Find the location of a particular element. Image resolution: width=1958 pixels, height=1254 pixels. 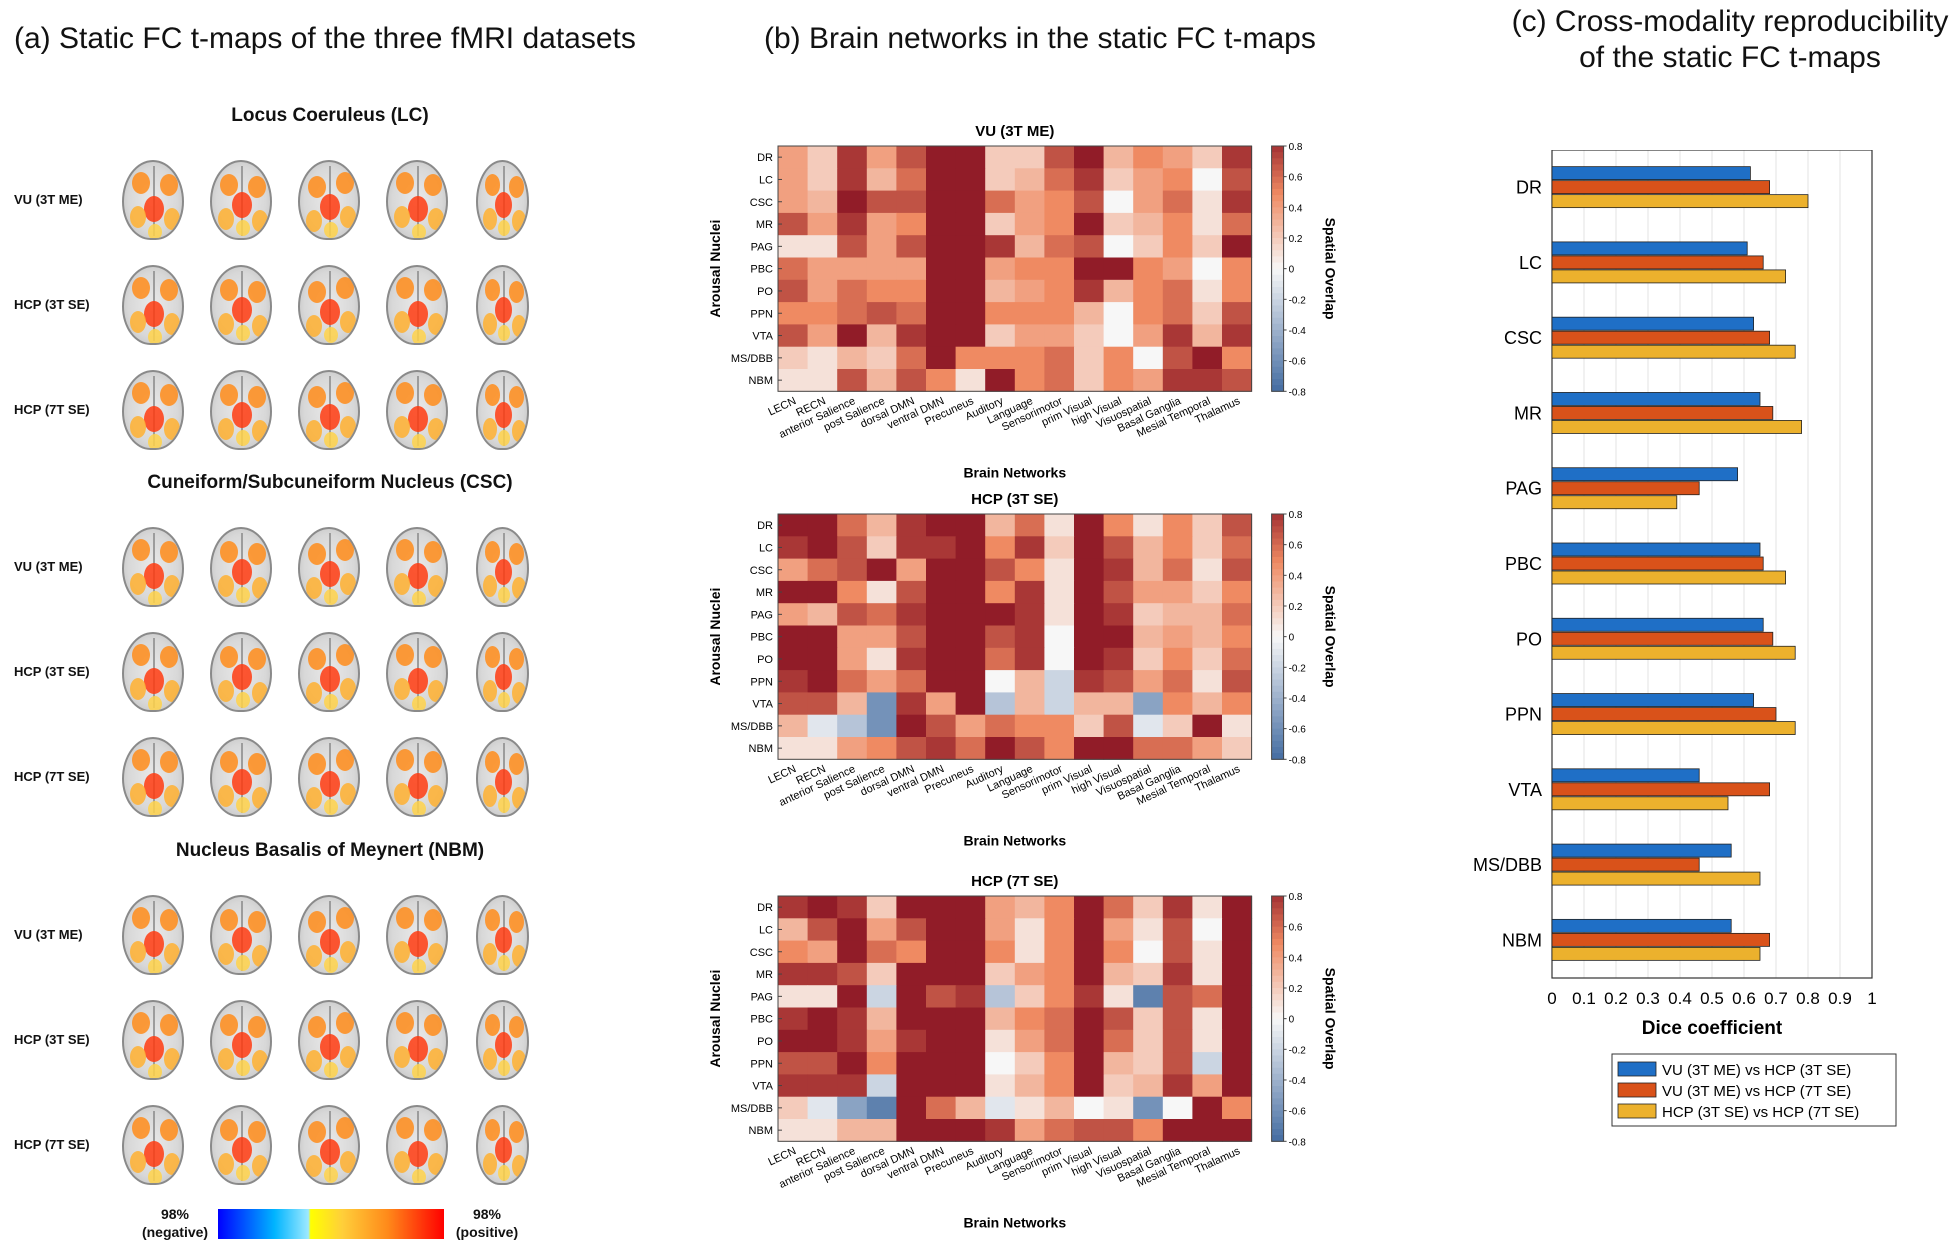

category-label: MS/DBB is located at coordinates (1507, 865).